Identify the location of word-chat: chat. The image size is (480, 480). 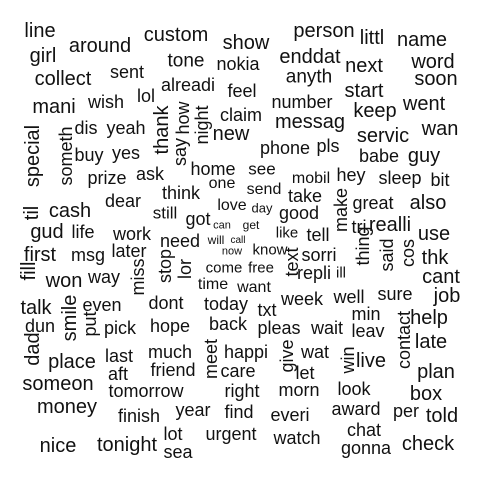
(364, 430).